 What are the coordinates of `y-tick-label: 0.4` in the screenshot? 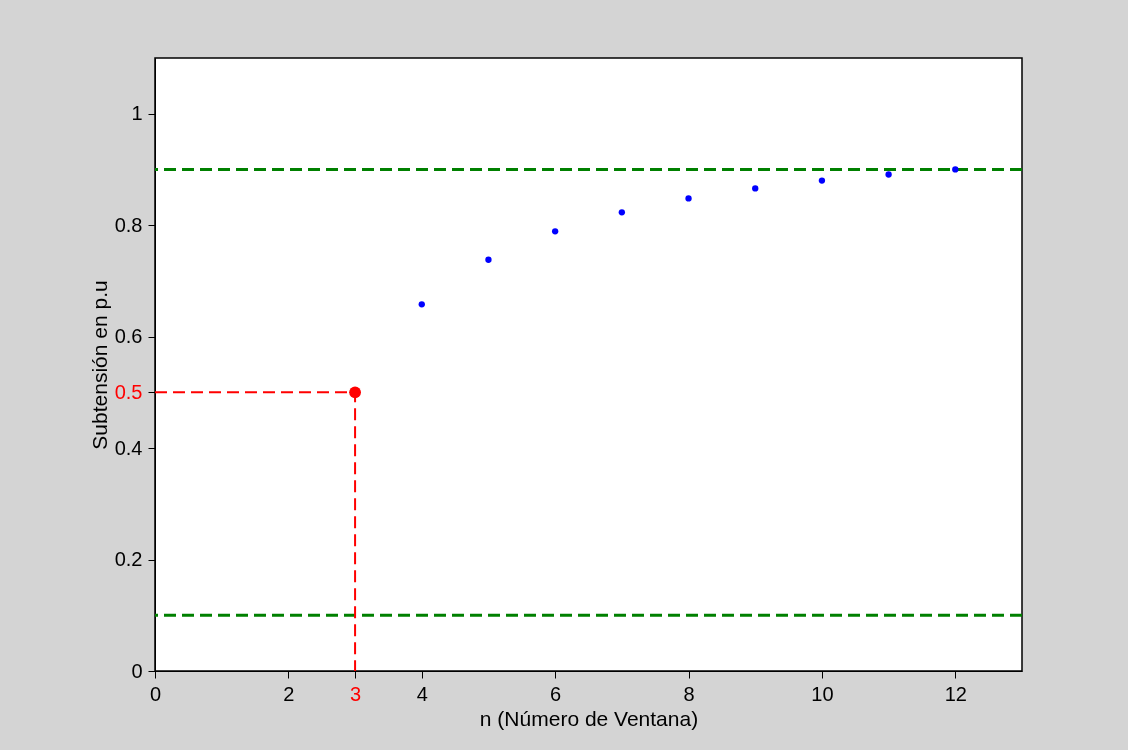 It's located at (128, 447).